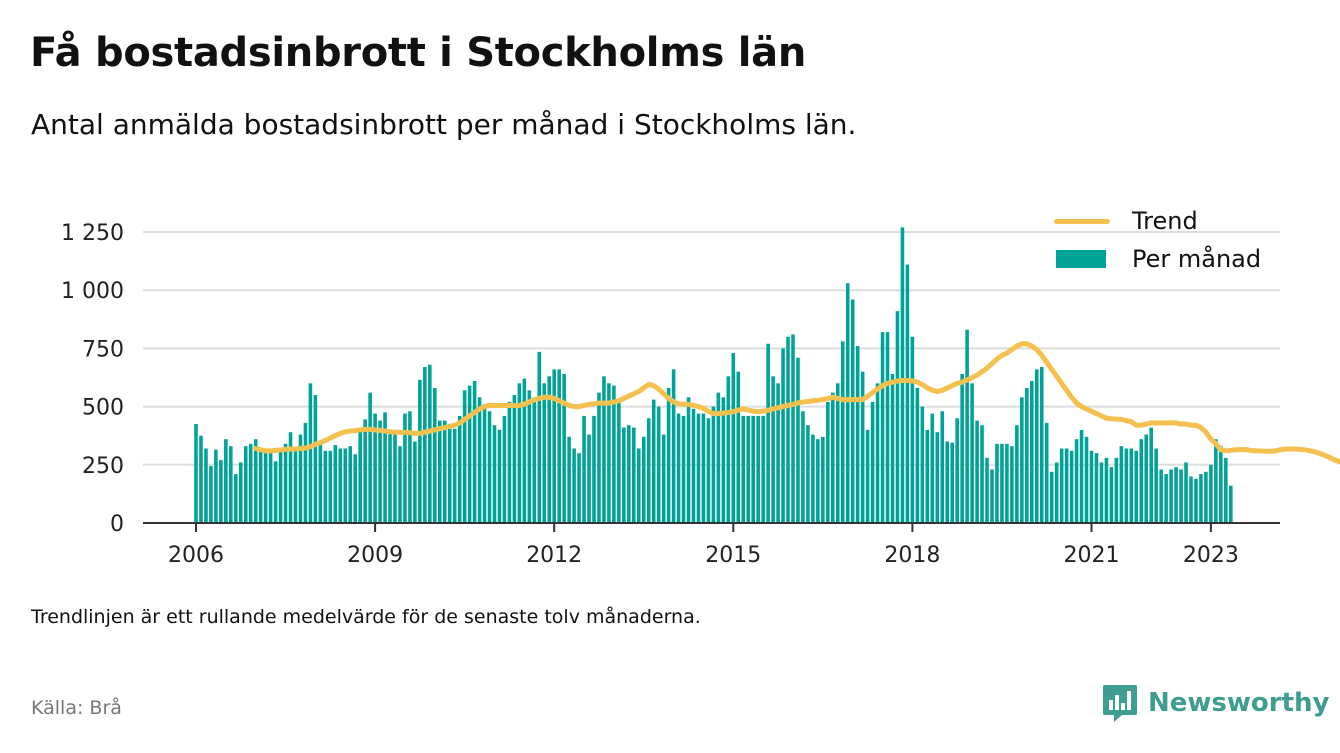 The width and height of the screenshot is (1340, 753). What do you see at coordinates (92, 233) in the screenshot?
I see `y-tick-label: 1 250` at bounding box center [92, 233].